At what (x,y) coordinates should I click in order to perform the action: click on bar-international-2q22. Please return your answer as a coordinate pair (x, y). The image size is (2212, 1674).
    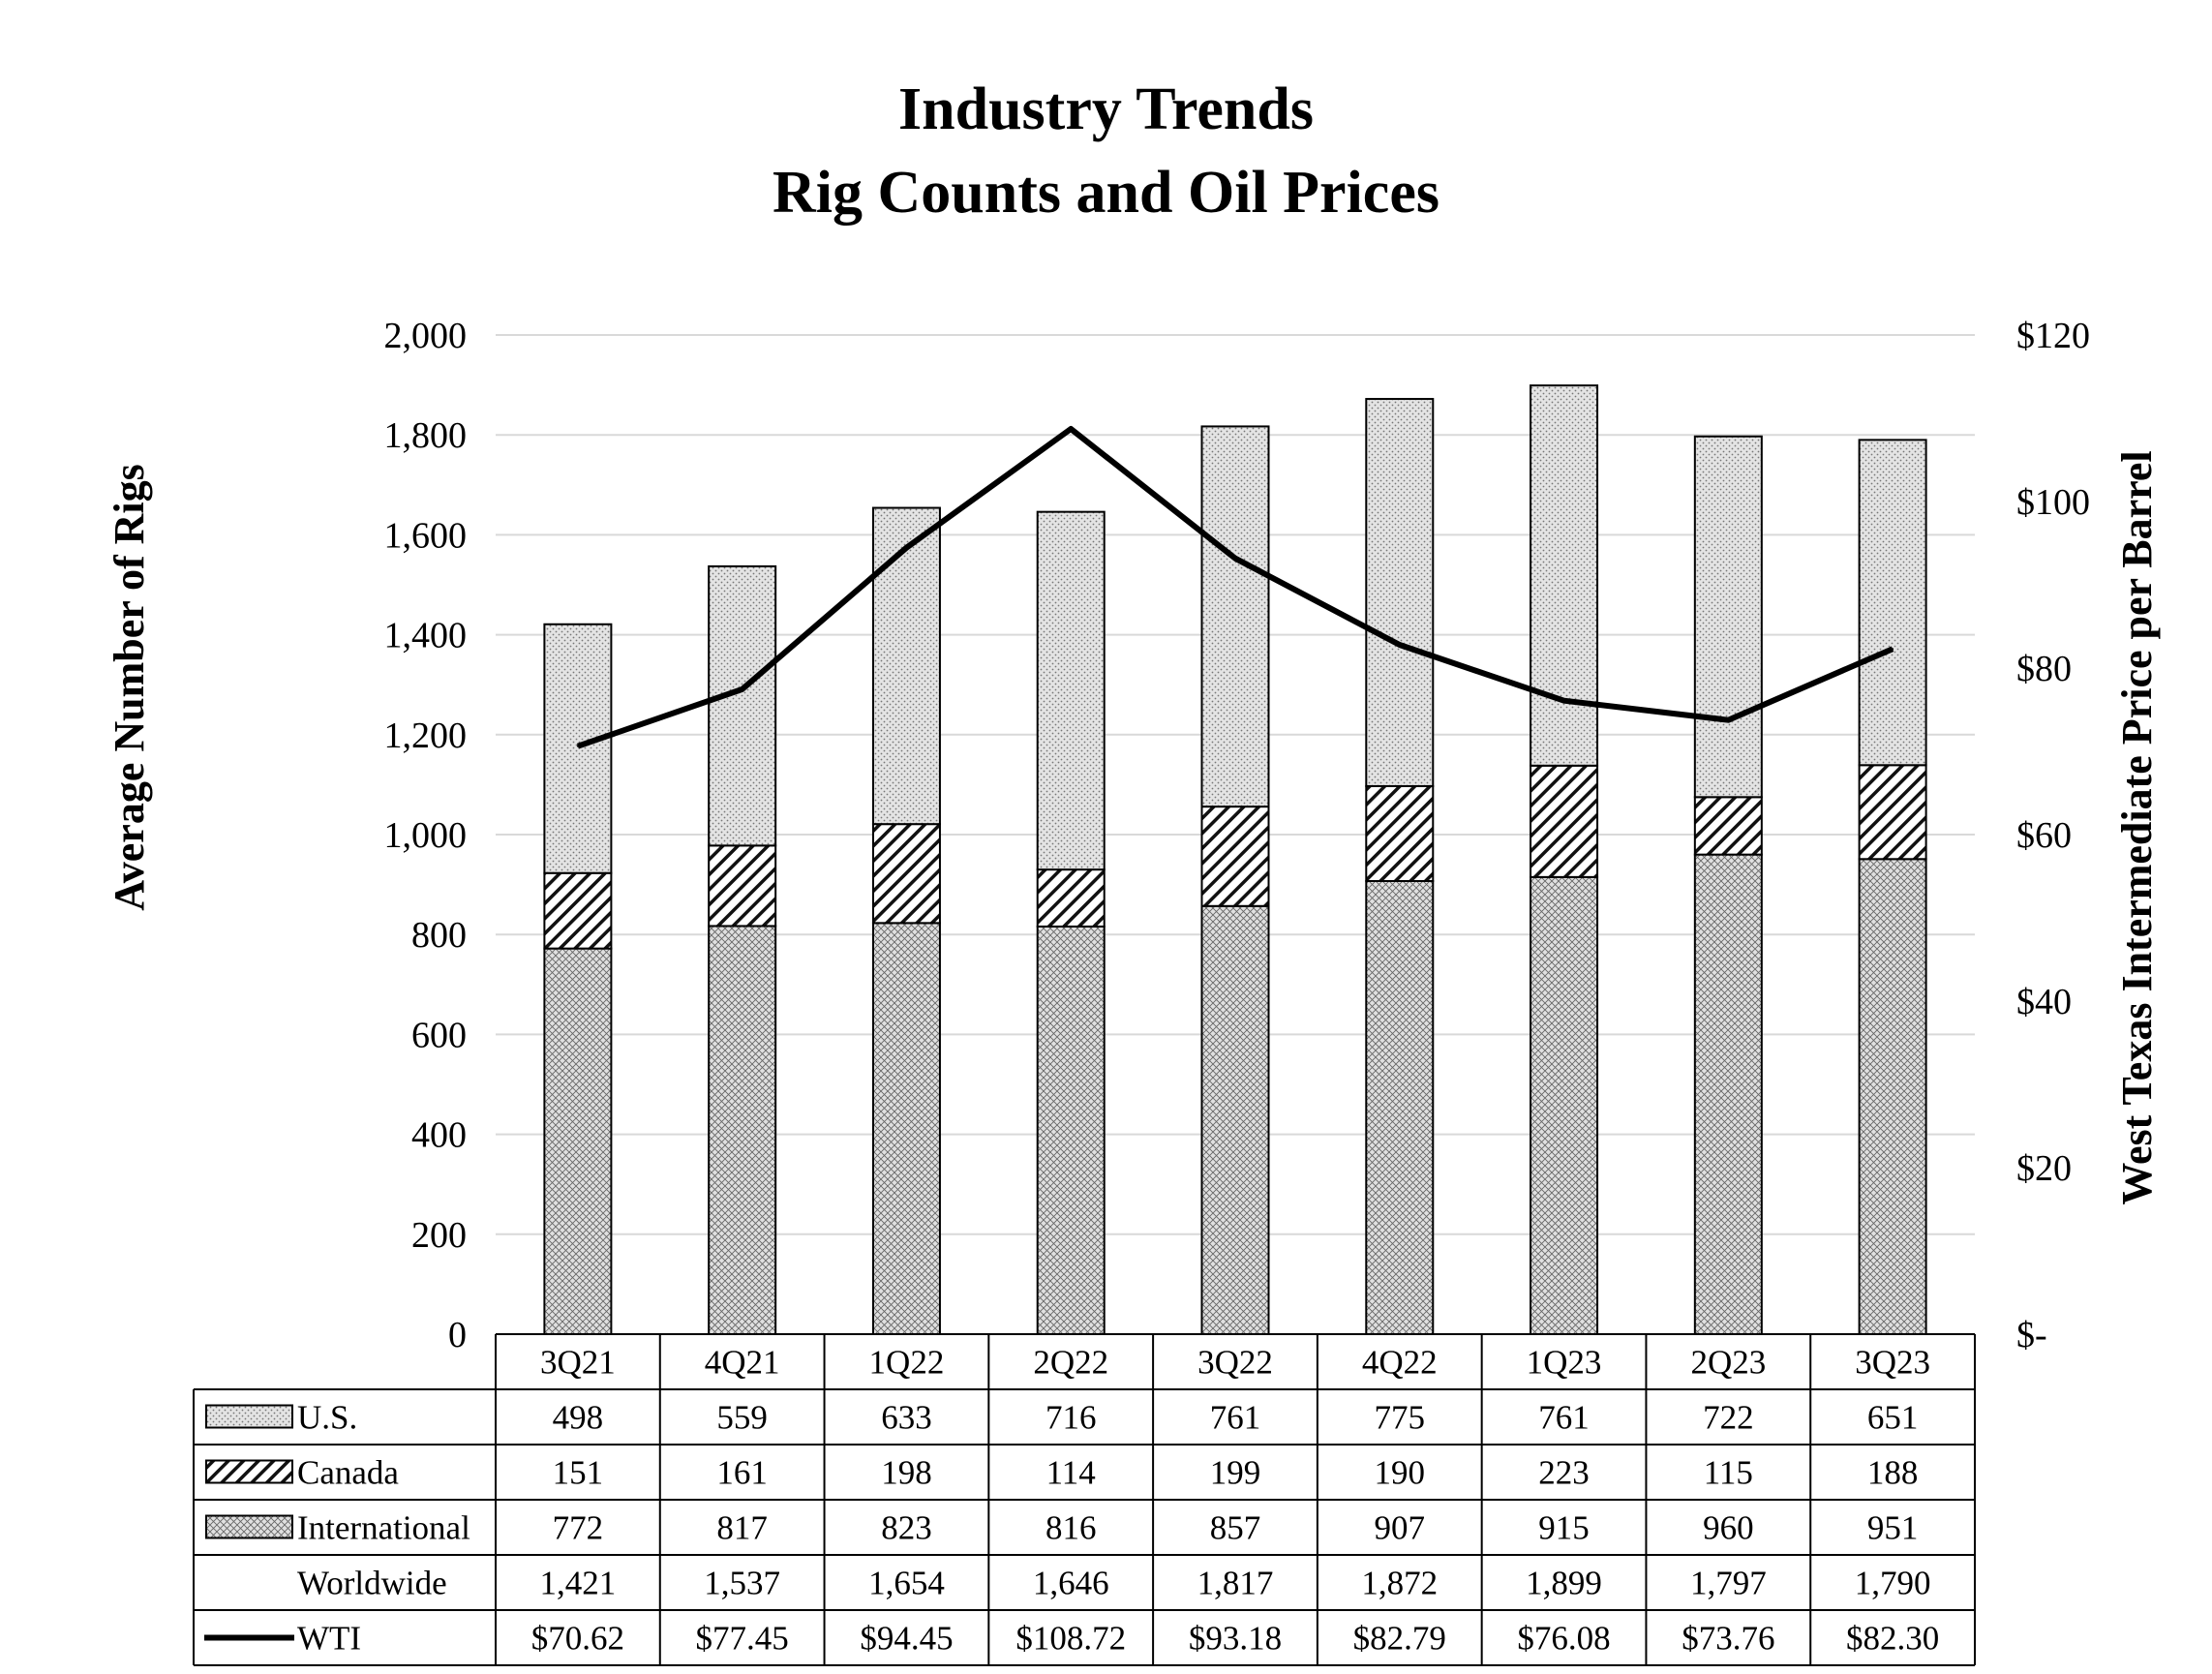
    Looking at the image, I should click on (1071, 1130).